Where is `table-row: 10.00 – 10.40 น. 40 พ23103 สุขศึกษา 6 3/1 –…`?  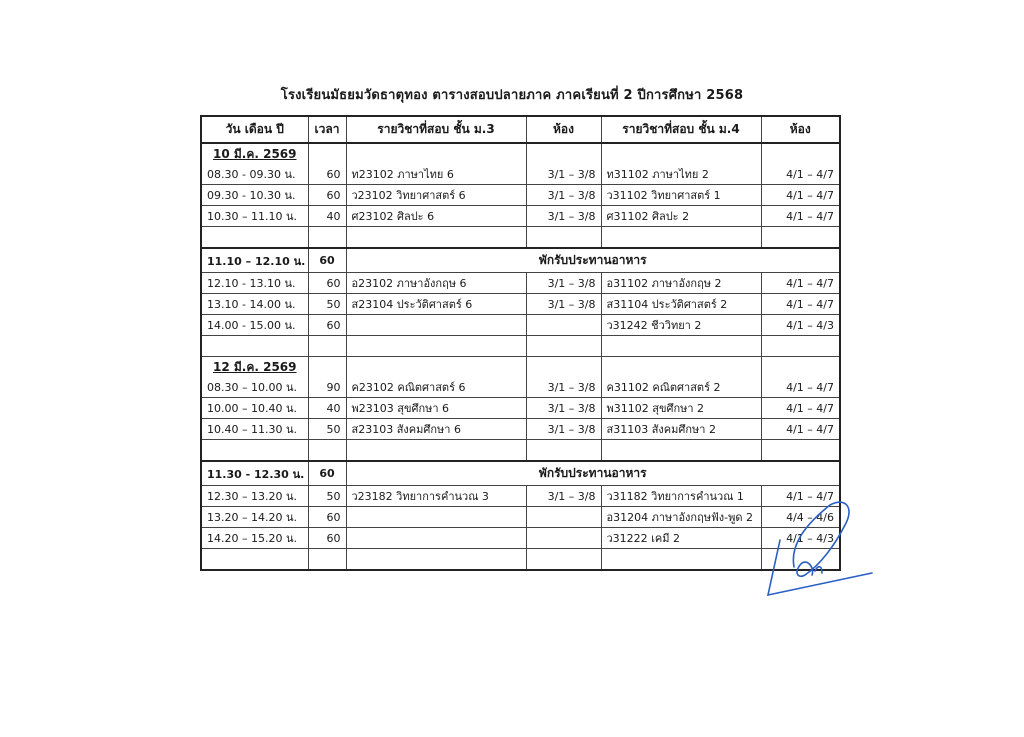
table-row: 10.00 – 10.40 น. 40 พ23103 สุขศึกษา 6 3/1 –… is located at coordinates (520, 408).